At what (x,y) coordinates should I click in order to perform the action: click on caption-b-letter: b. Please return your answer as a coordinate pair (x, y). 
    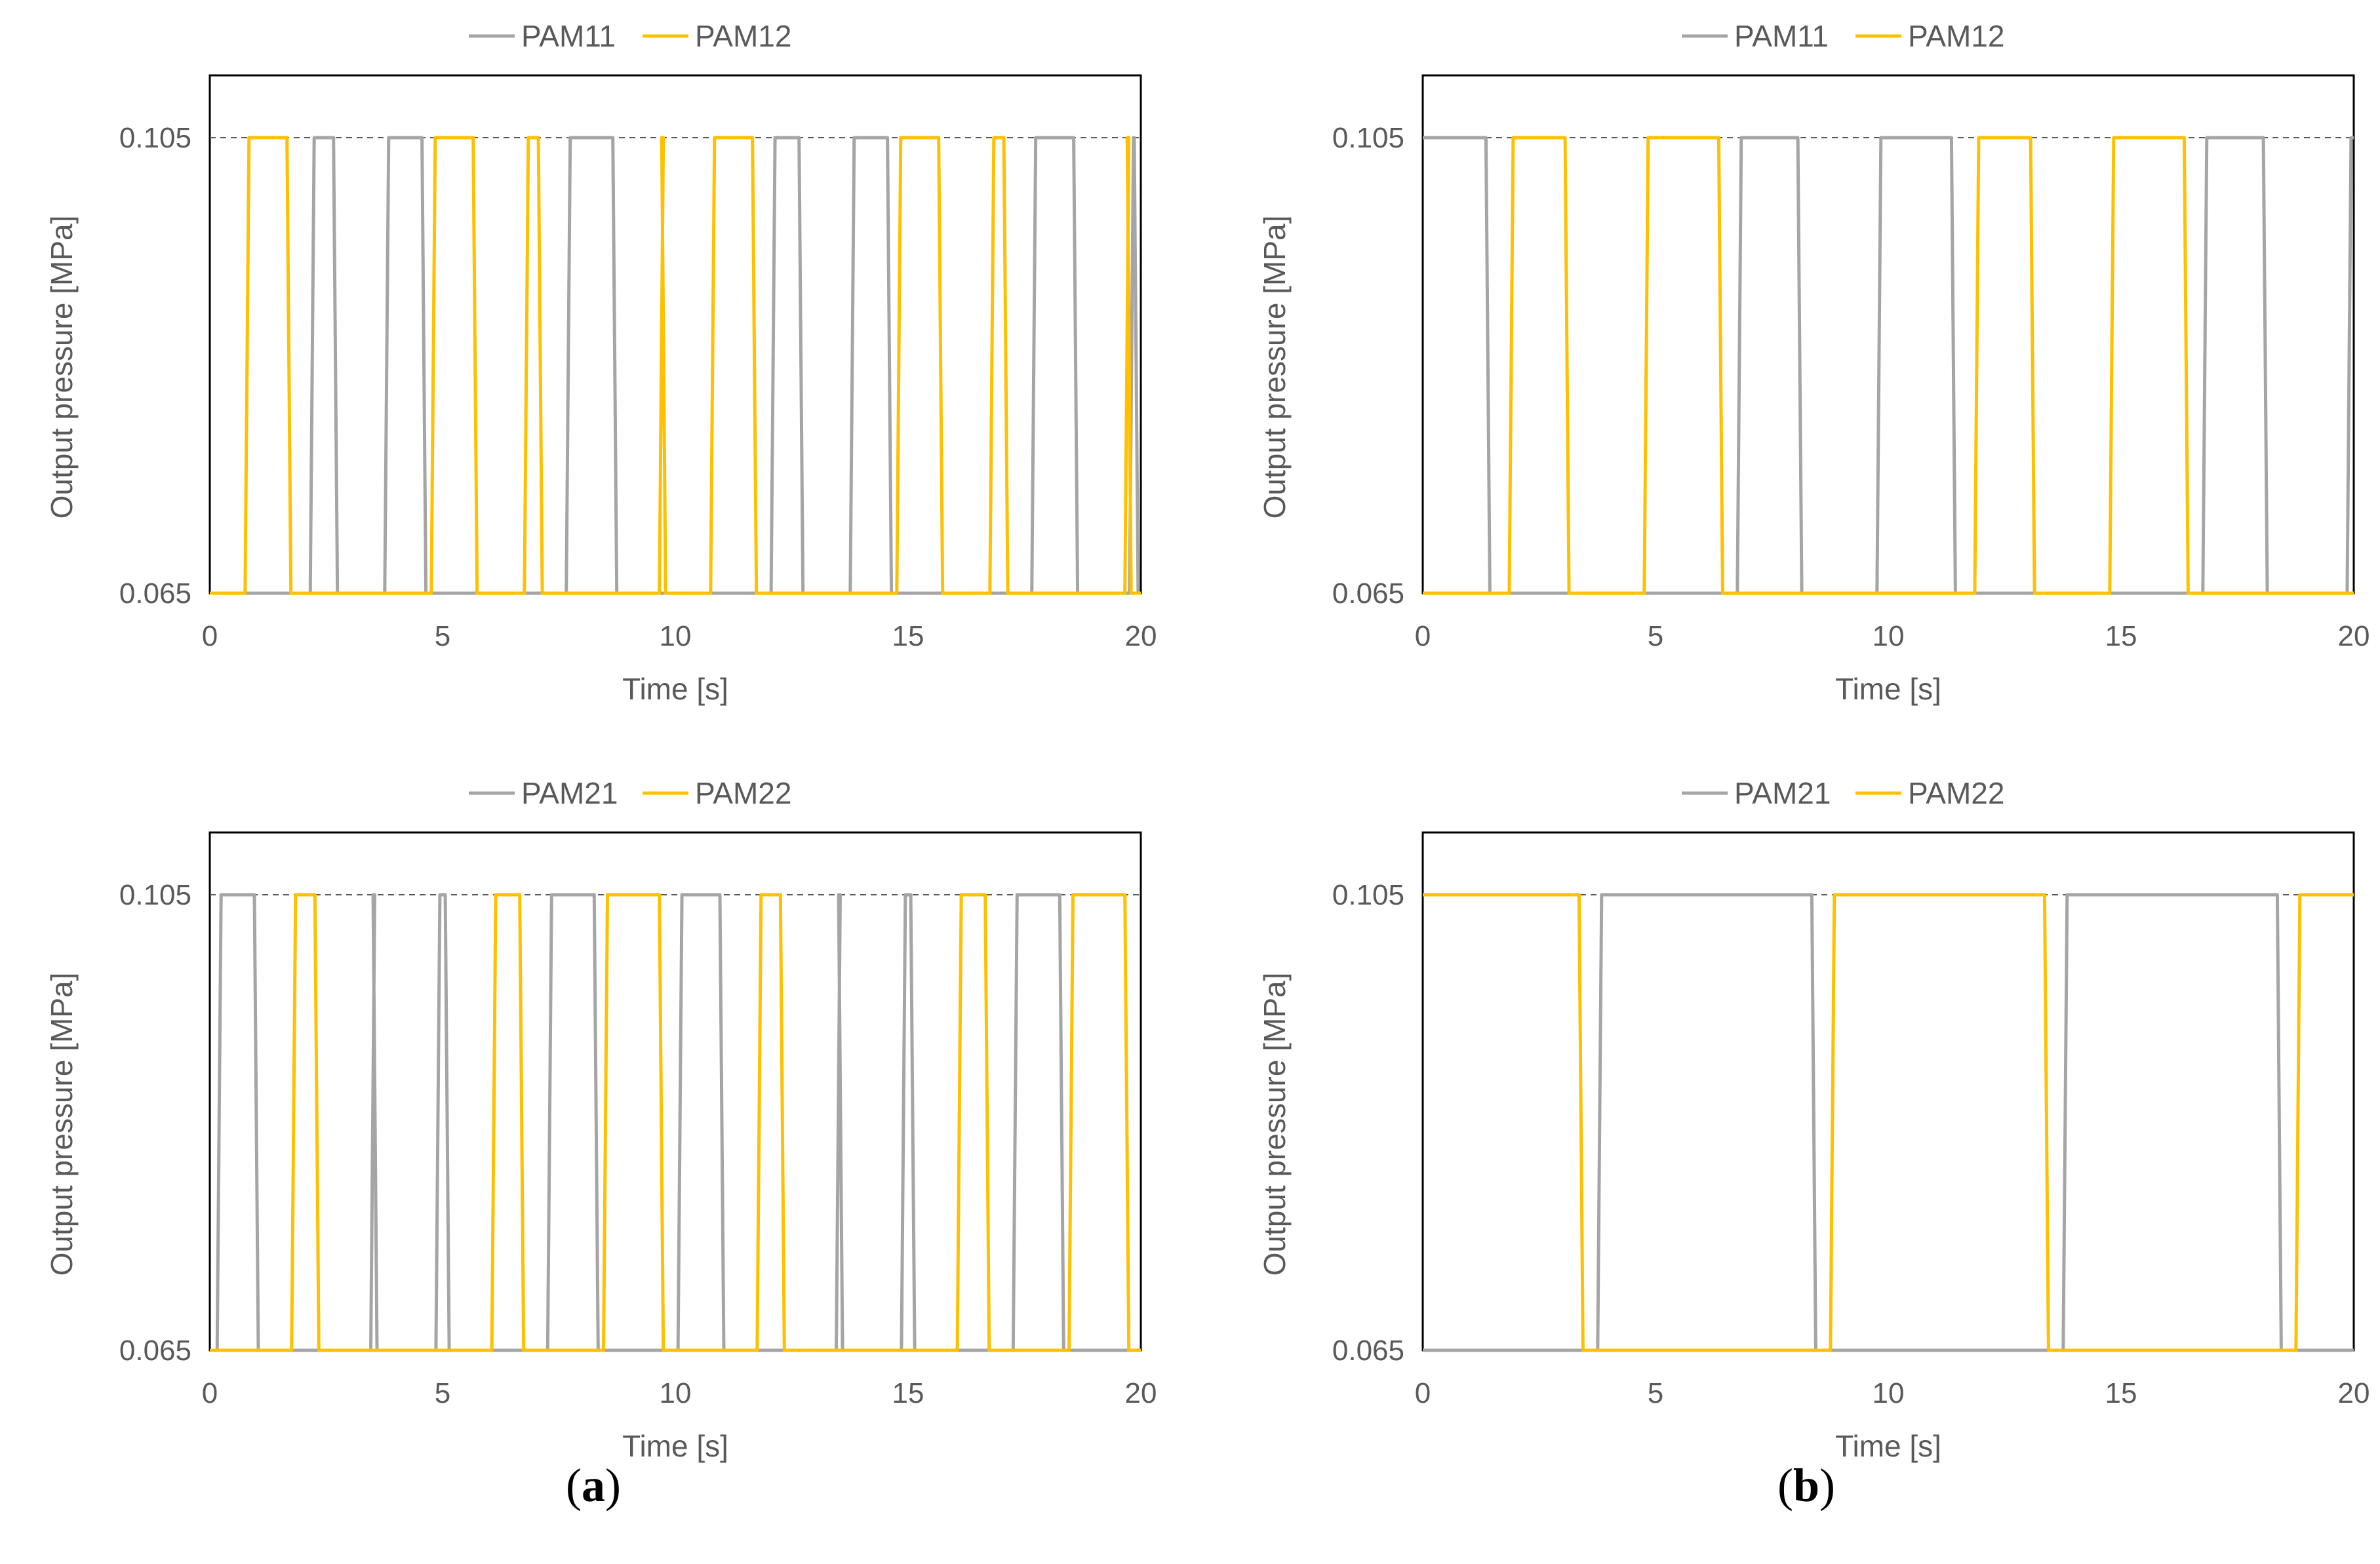
    Looking at the image, I should click on (1806, 1485).